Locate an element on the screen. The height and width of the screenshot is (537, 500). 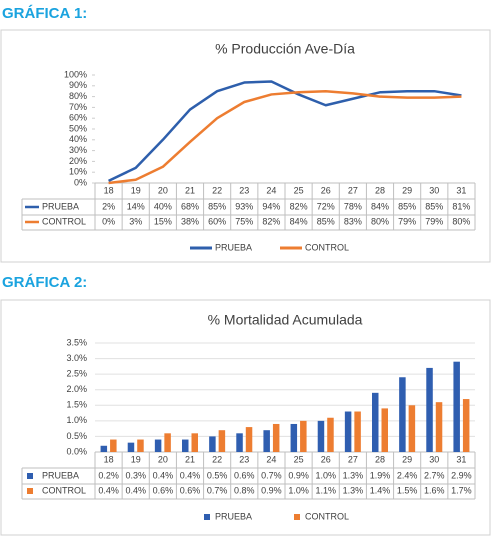
y-tick-label: 3.5% is located at coordinates (76, 342).